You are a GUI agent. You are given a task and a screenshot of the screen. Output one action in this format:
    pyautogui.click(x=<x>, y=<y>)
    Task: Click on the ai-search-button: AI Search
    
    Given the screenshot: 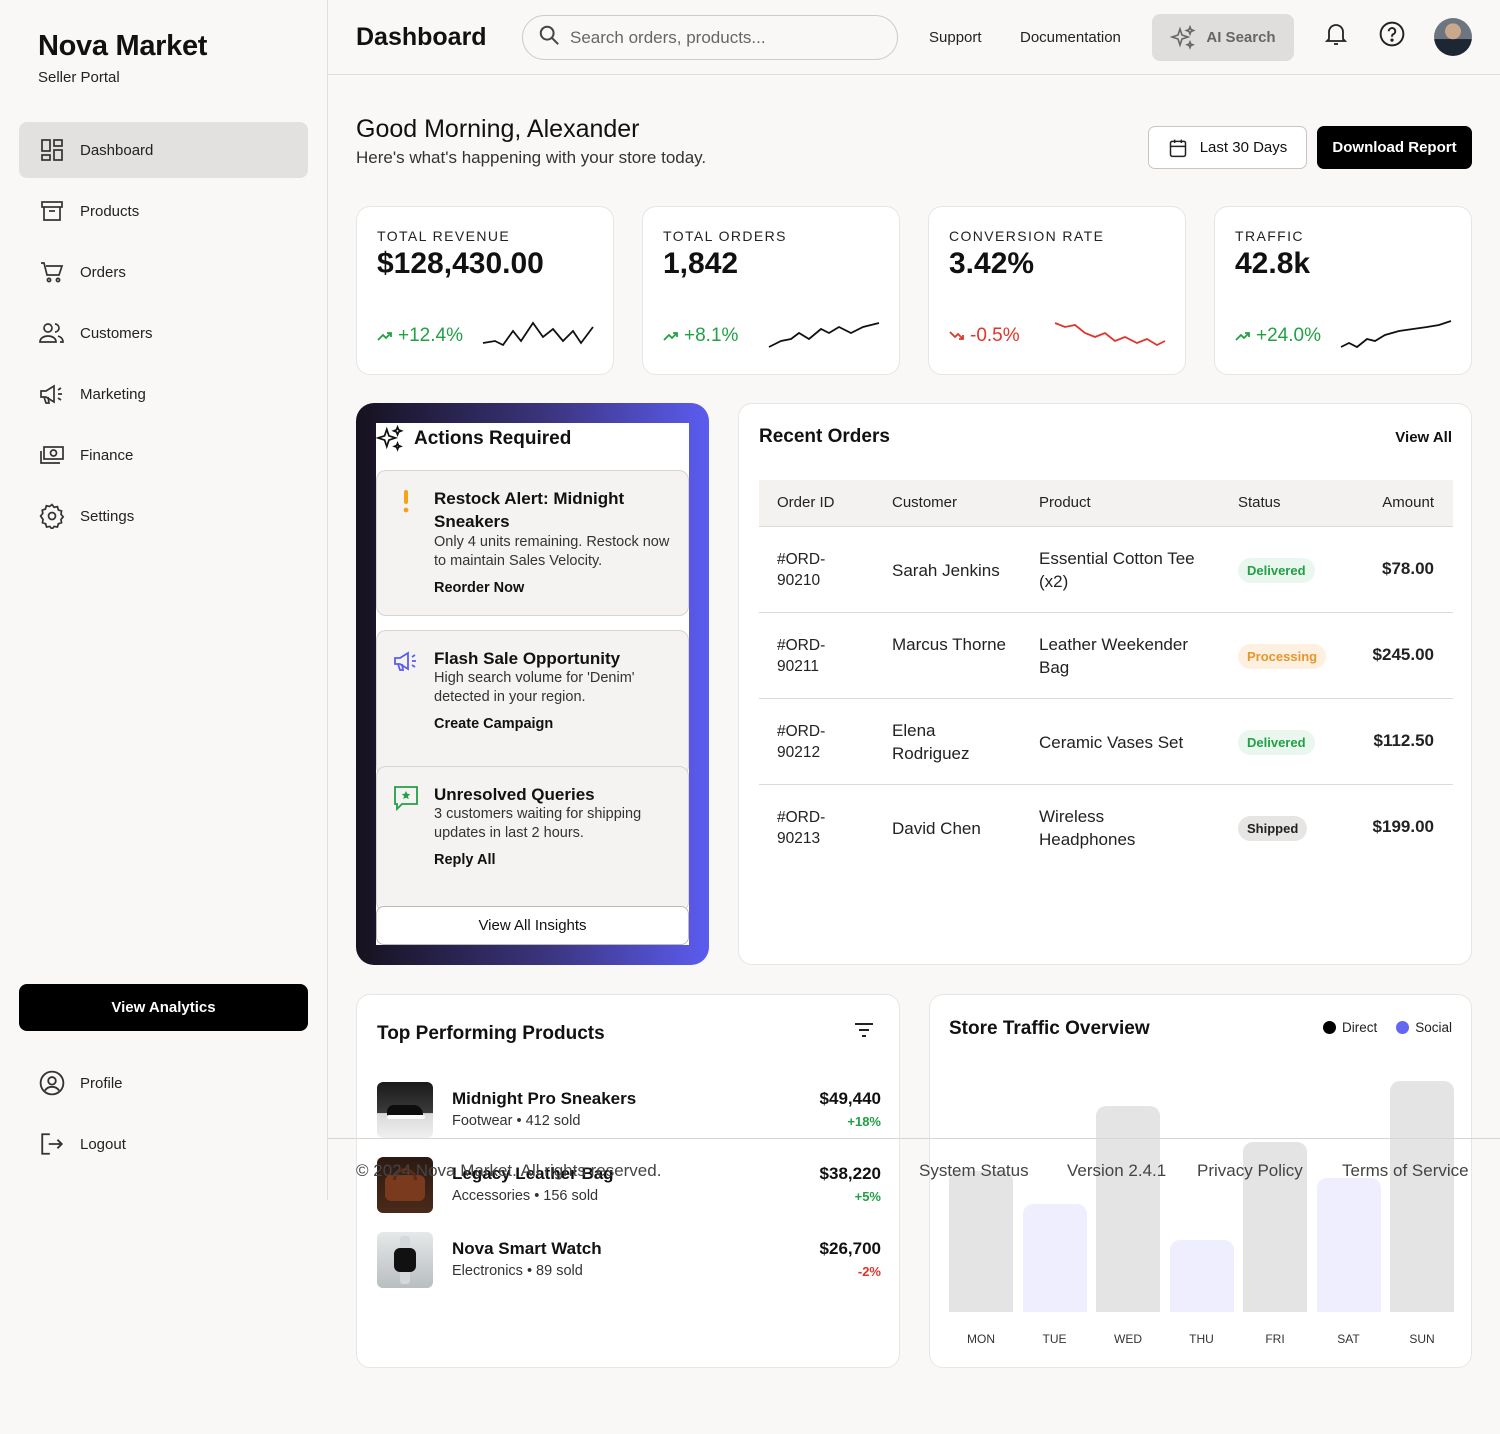 What is the action you would take?
    pyautogui.click(x=1223, y=37)
    